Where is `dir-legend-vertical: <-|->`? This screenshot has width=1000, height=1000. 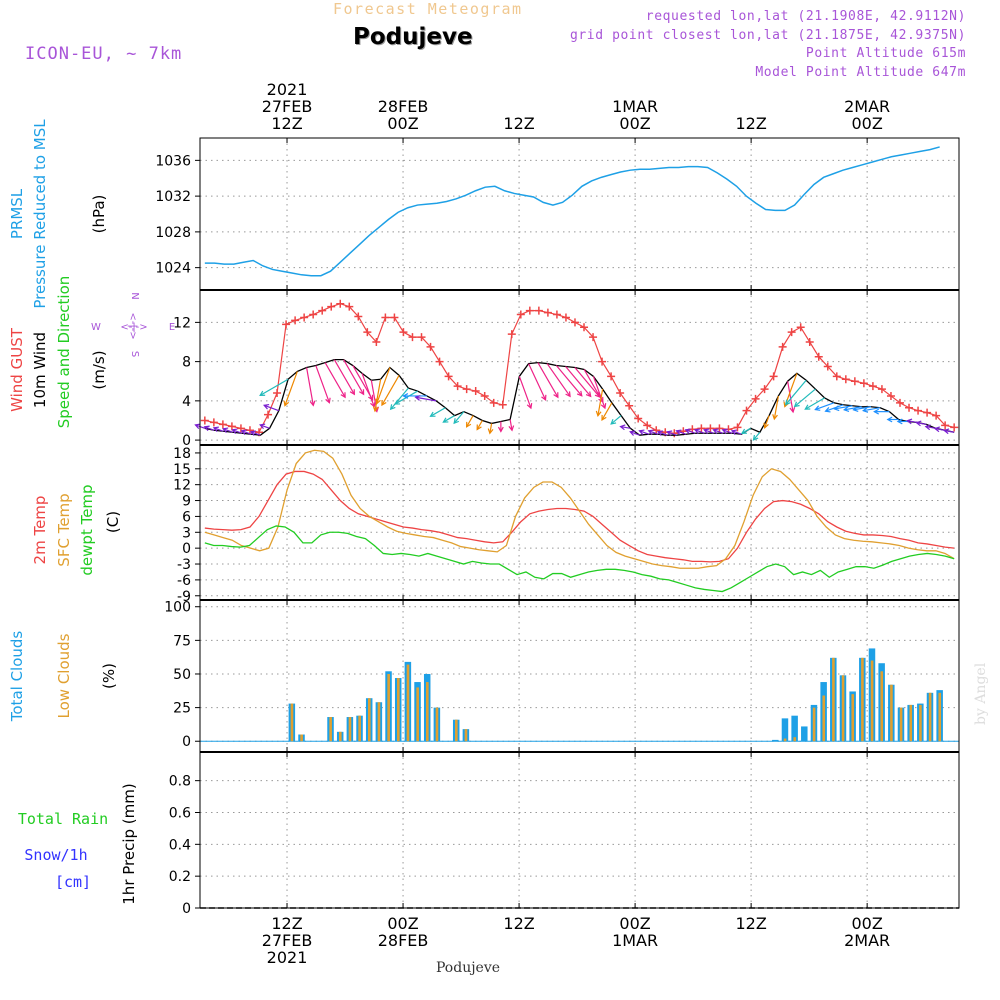
dir-legend-vertical: <-|-> is located at coordinates (132, 325).